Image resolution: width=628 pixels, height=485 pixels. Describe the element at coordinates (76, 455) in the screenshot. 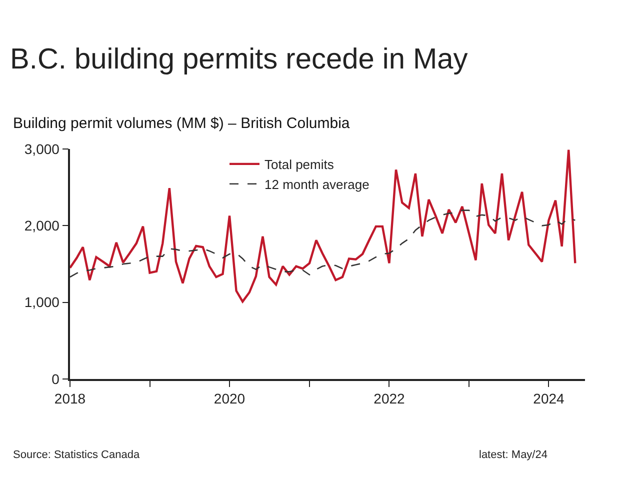

I see `source-note: Source: Statistics Canada` at that location.